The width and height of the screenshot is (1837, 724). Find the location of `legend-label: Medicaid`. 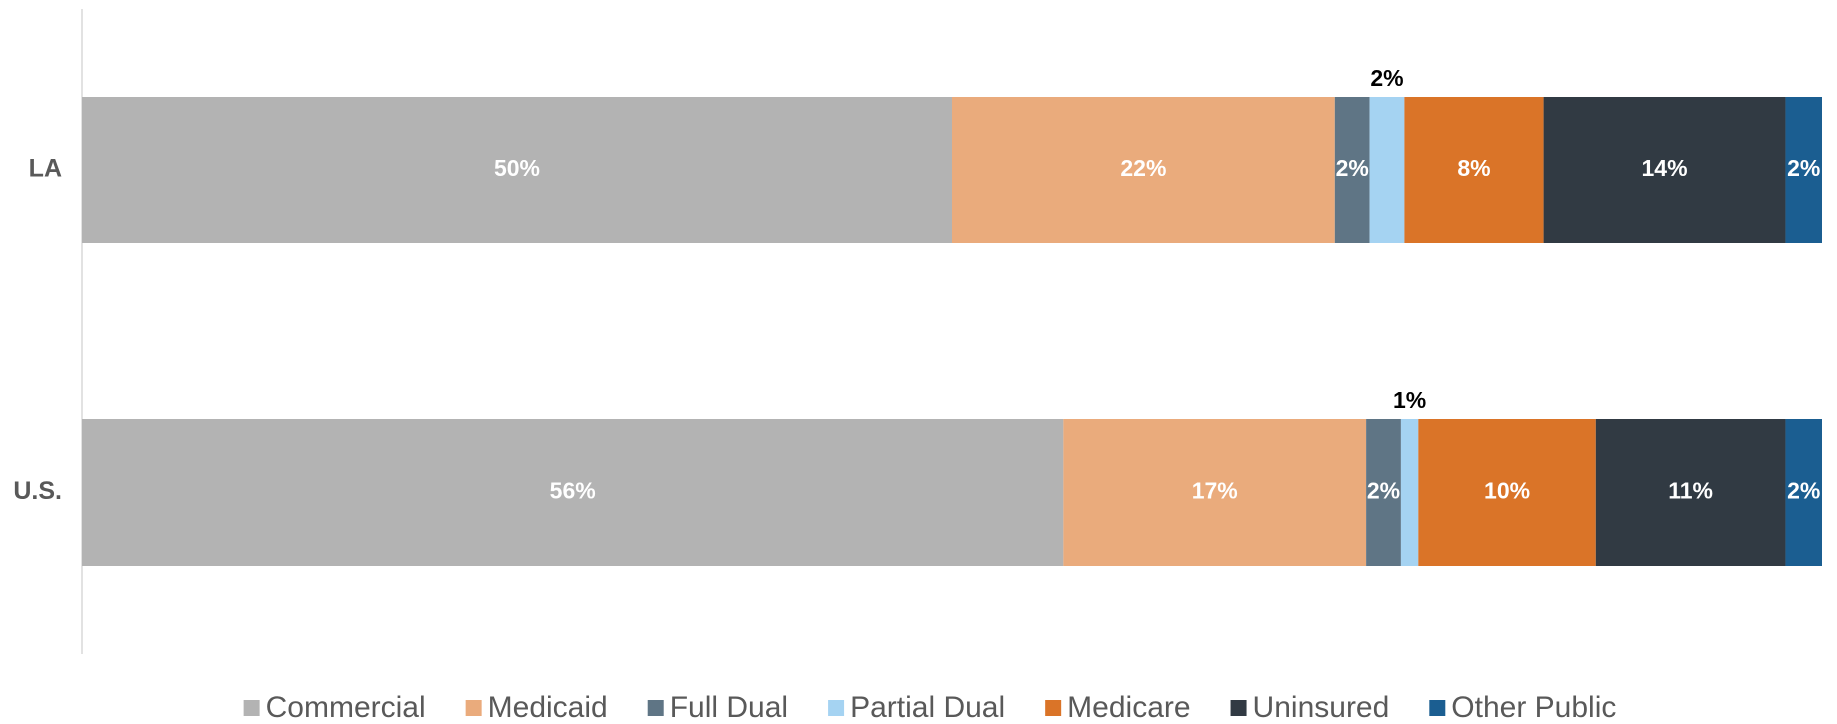

legend-label: Medicaid is located at coordinates (548, 707).